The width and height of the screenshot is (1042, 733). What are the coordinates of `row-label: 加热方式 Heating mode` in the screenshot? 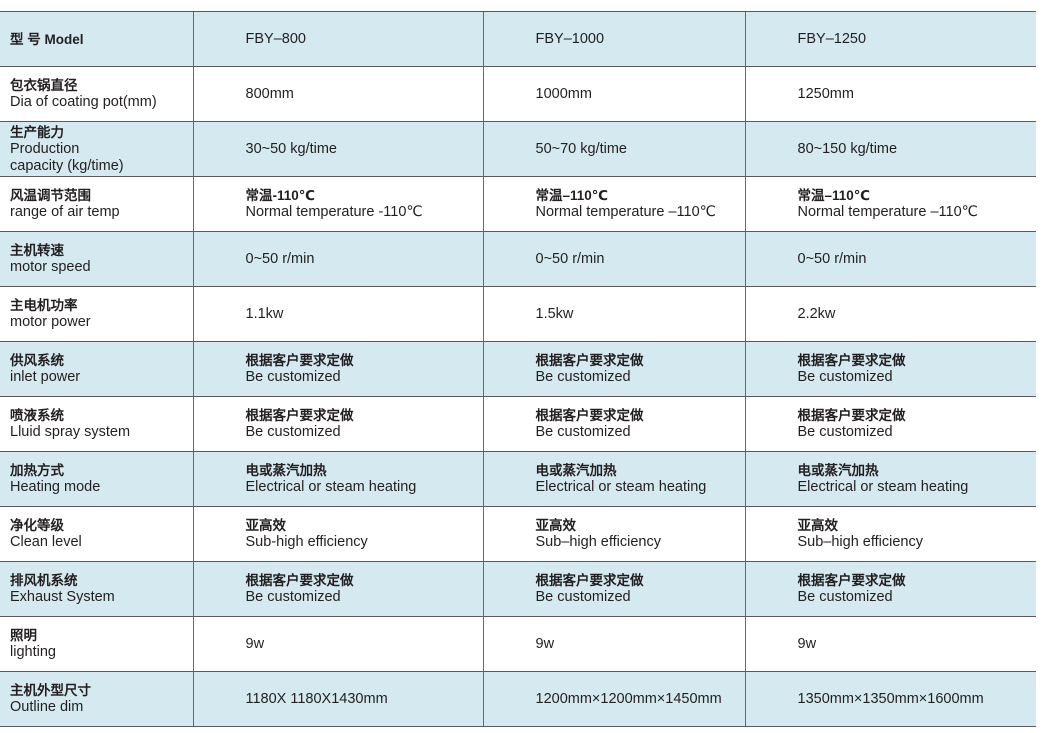 It's located at (96, 479).